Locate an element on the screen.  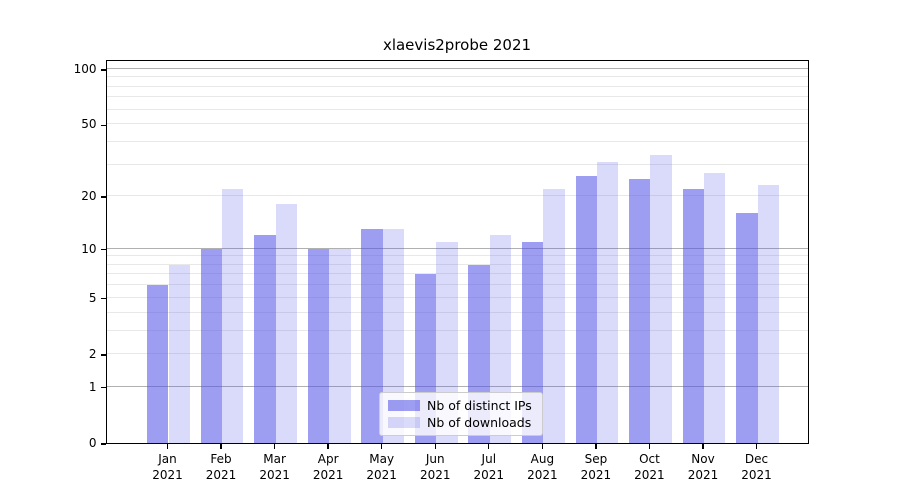
y-tick-label-2: 2 is located at coordinates (92, 353).